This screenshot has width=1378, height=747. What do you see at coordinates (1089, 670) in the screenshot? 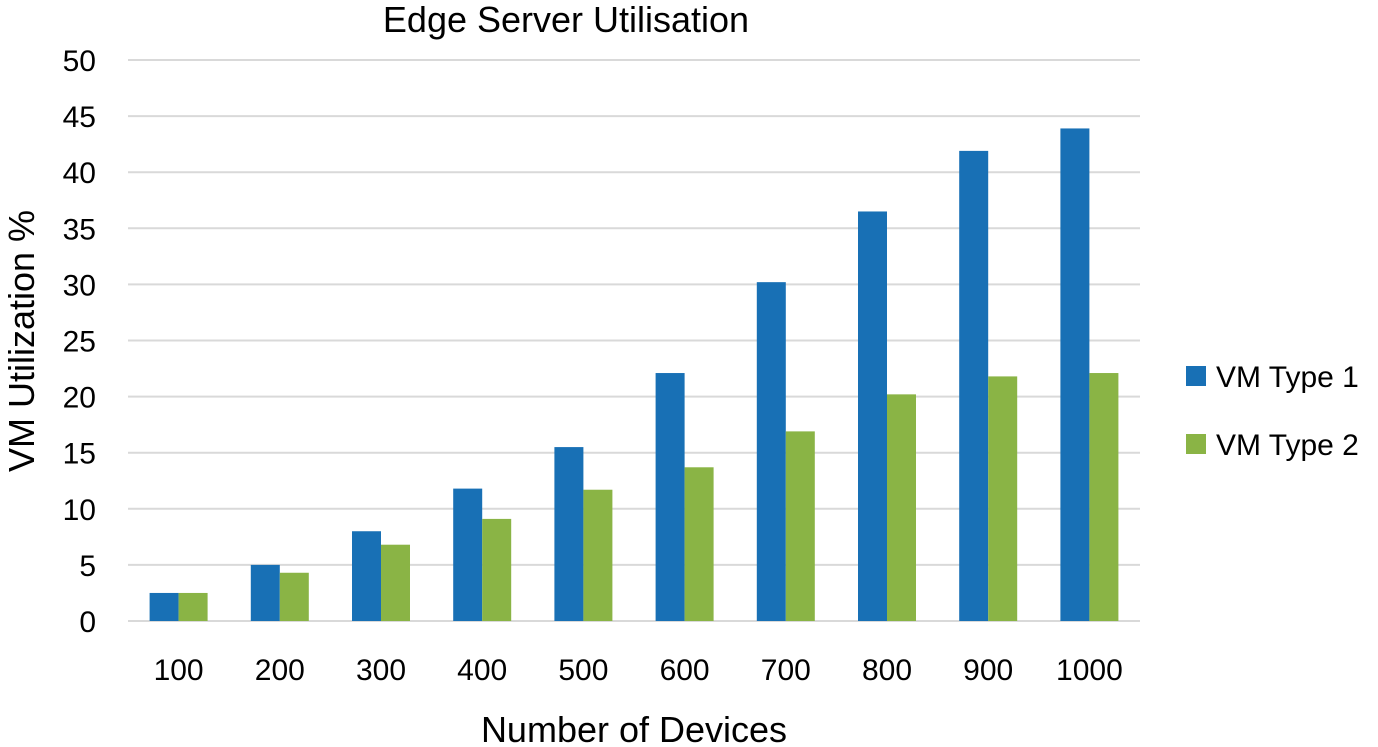
I see `x-tick-label: 1000` at bounding box center [1089, 670].